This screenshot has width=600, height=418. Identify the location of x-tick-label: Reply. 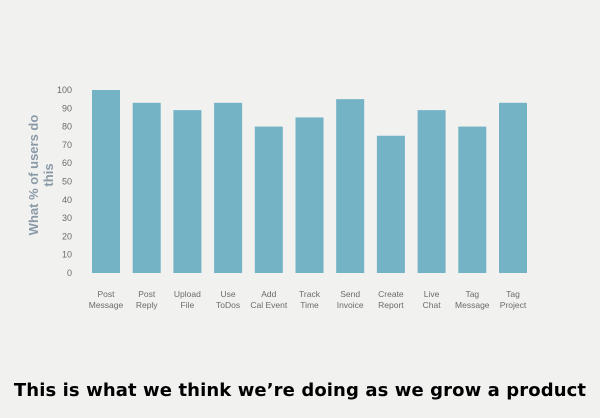
(147, 305).